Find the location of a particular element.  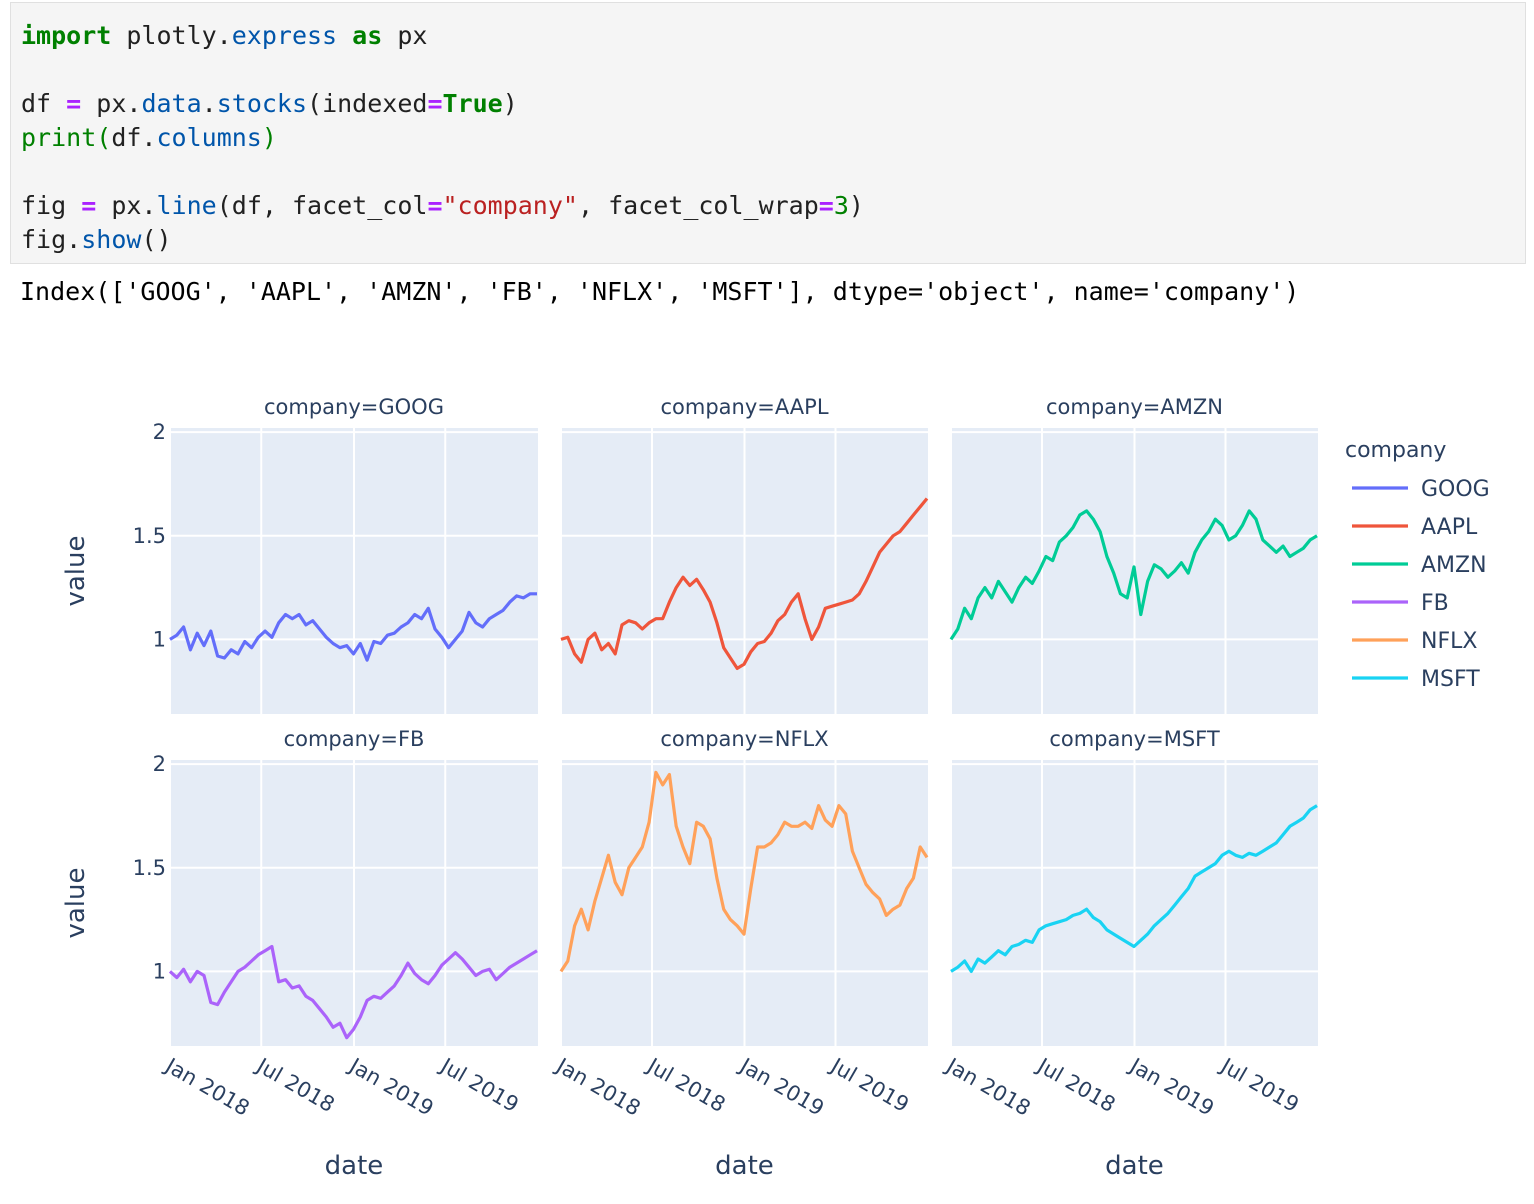

code-token: True is located at coordinates (472, 103).